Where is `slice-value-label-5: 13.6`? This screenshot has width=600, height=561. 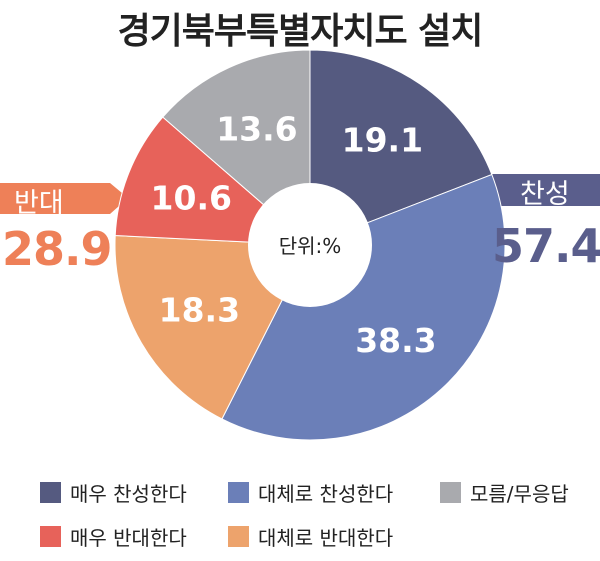 slice-value-label-5: 13.6 is located at coordinates (256, 129).